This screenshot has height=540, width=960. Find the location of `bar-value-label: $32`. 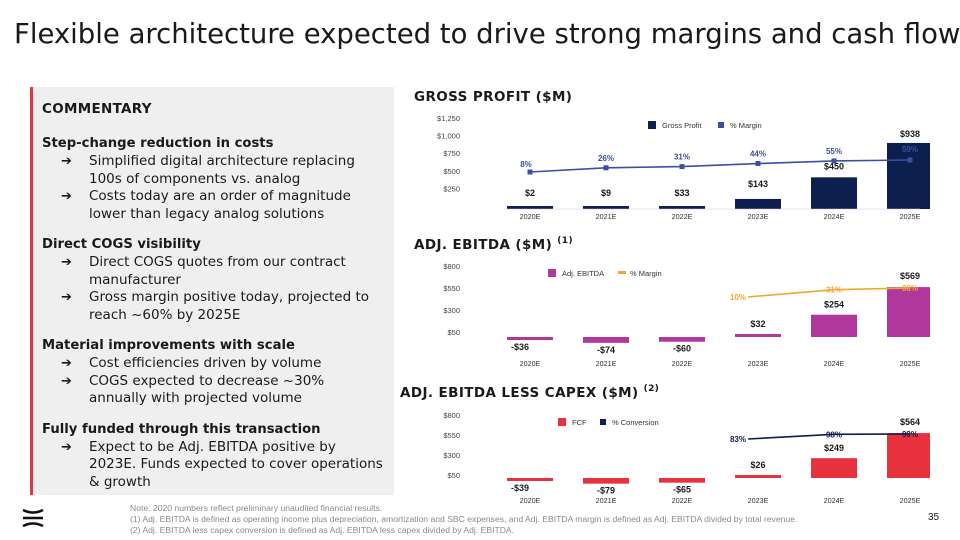

bar-value-label: $32 is located at coordinates (757, 324).